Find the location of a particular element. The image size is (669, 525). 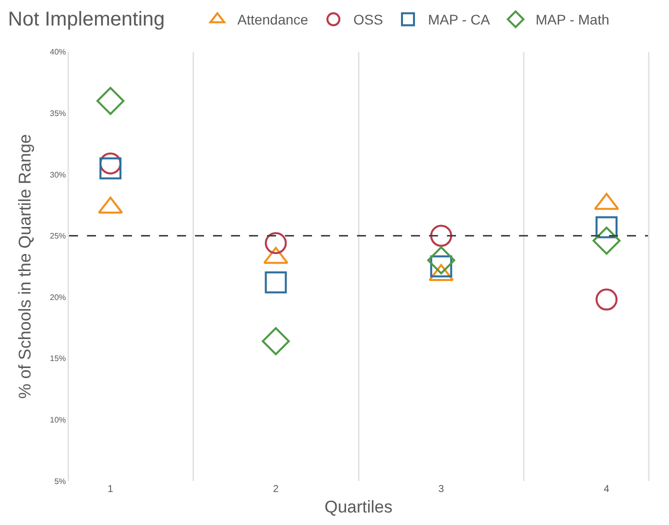

y-tick-label: 5% is located at coordinates (60, 481).